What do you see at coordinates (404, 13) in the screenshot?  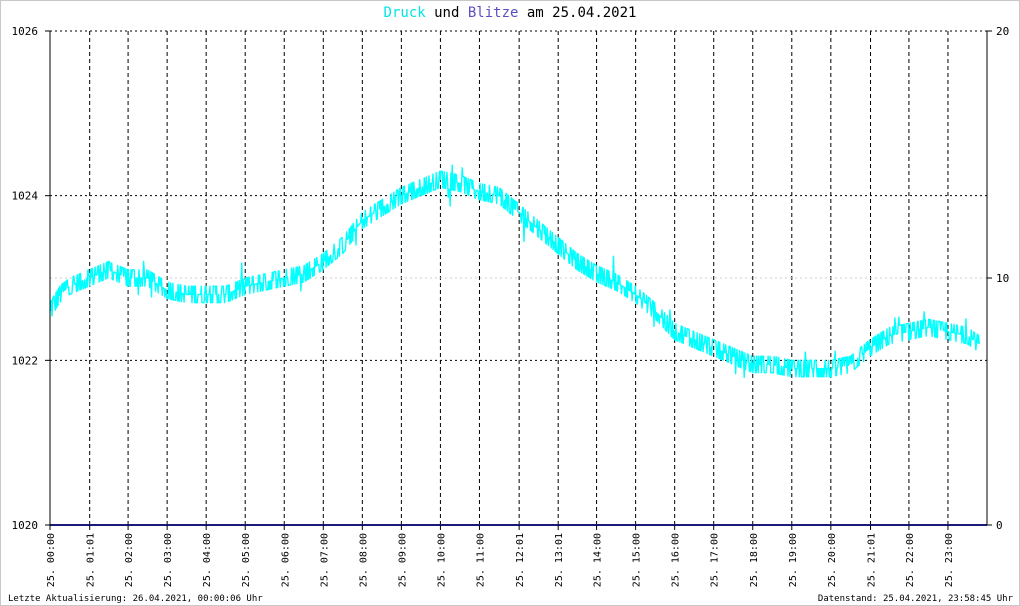 I see `title-druck: Druck` at bounding box center [404, 13].